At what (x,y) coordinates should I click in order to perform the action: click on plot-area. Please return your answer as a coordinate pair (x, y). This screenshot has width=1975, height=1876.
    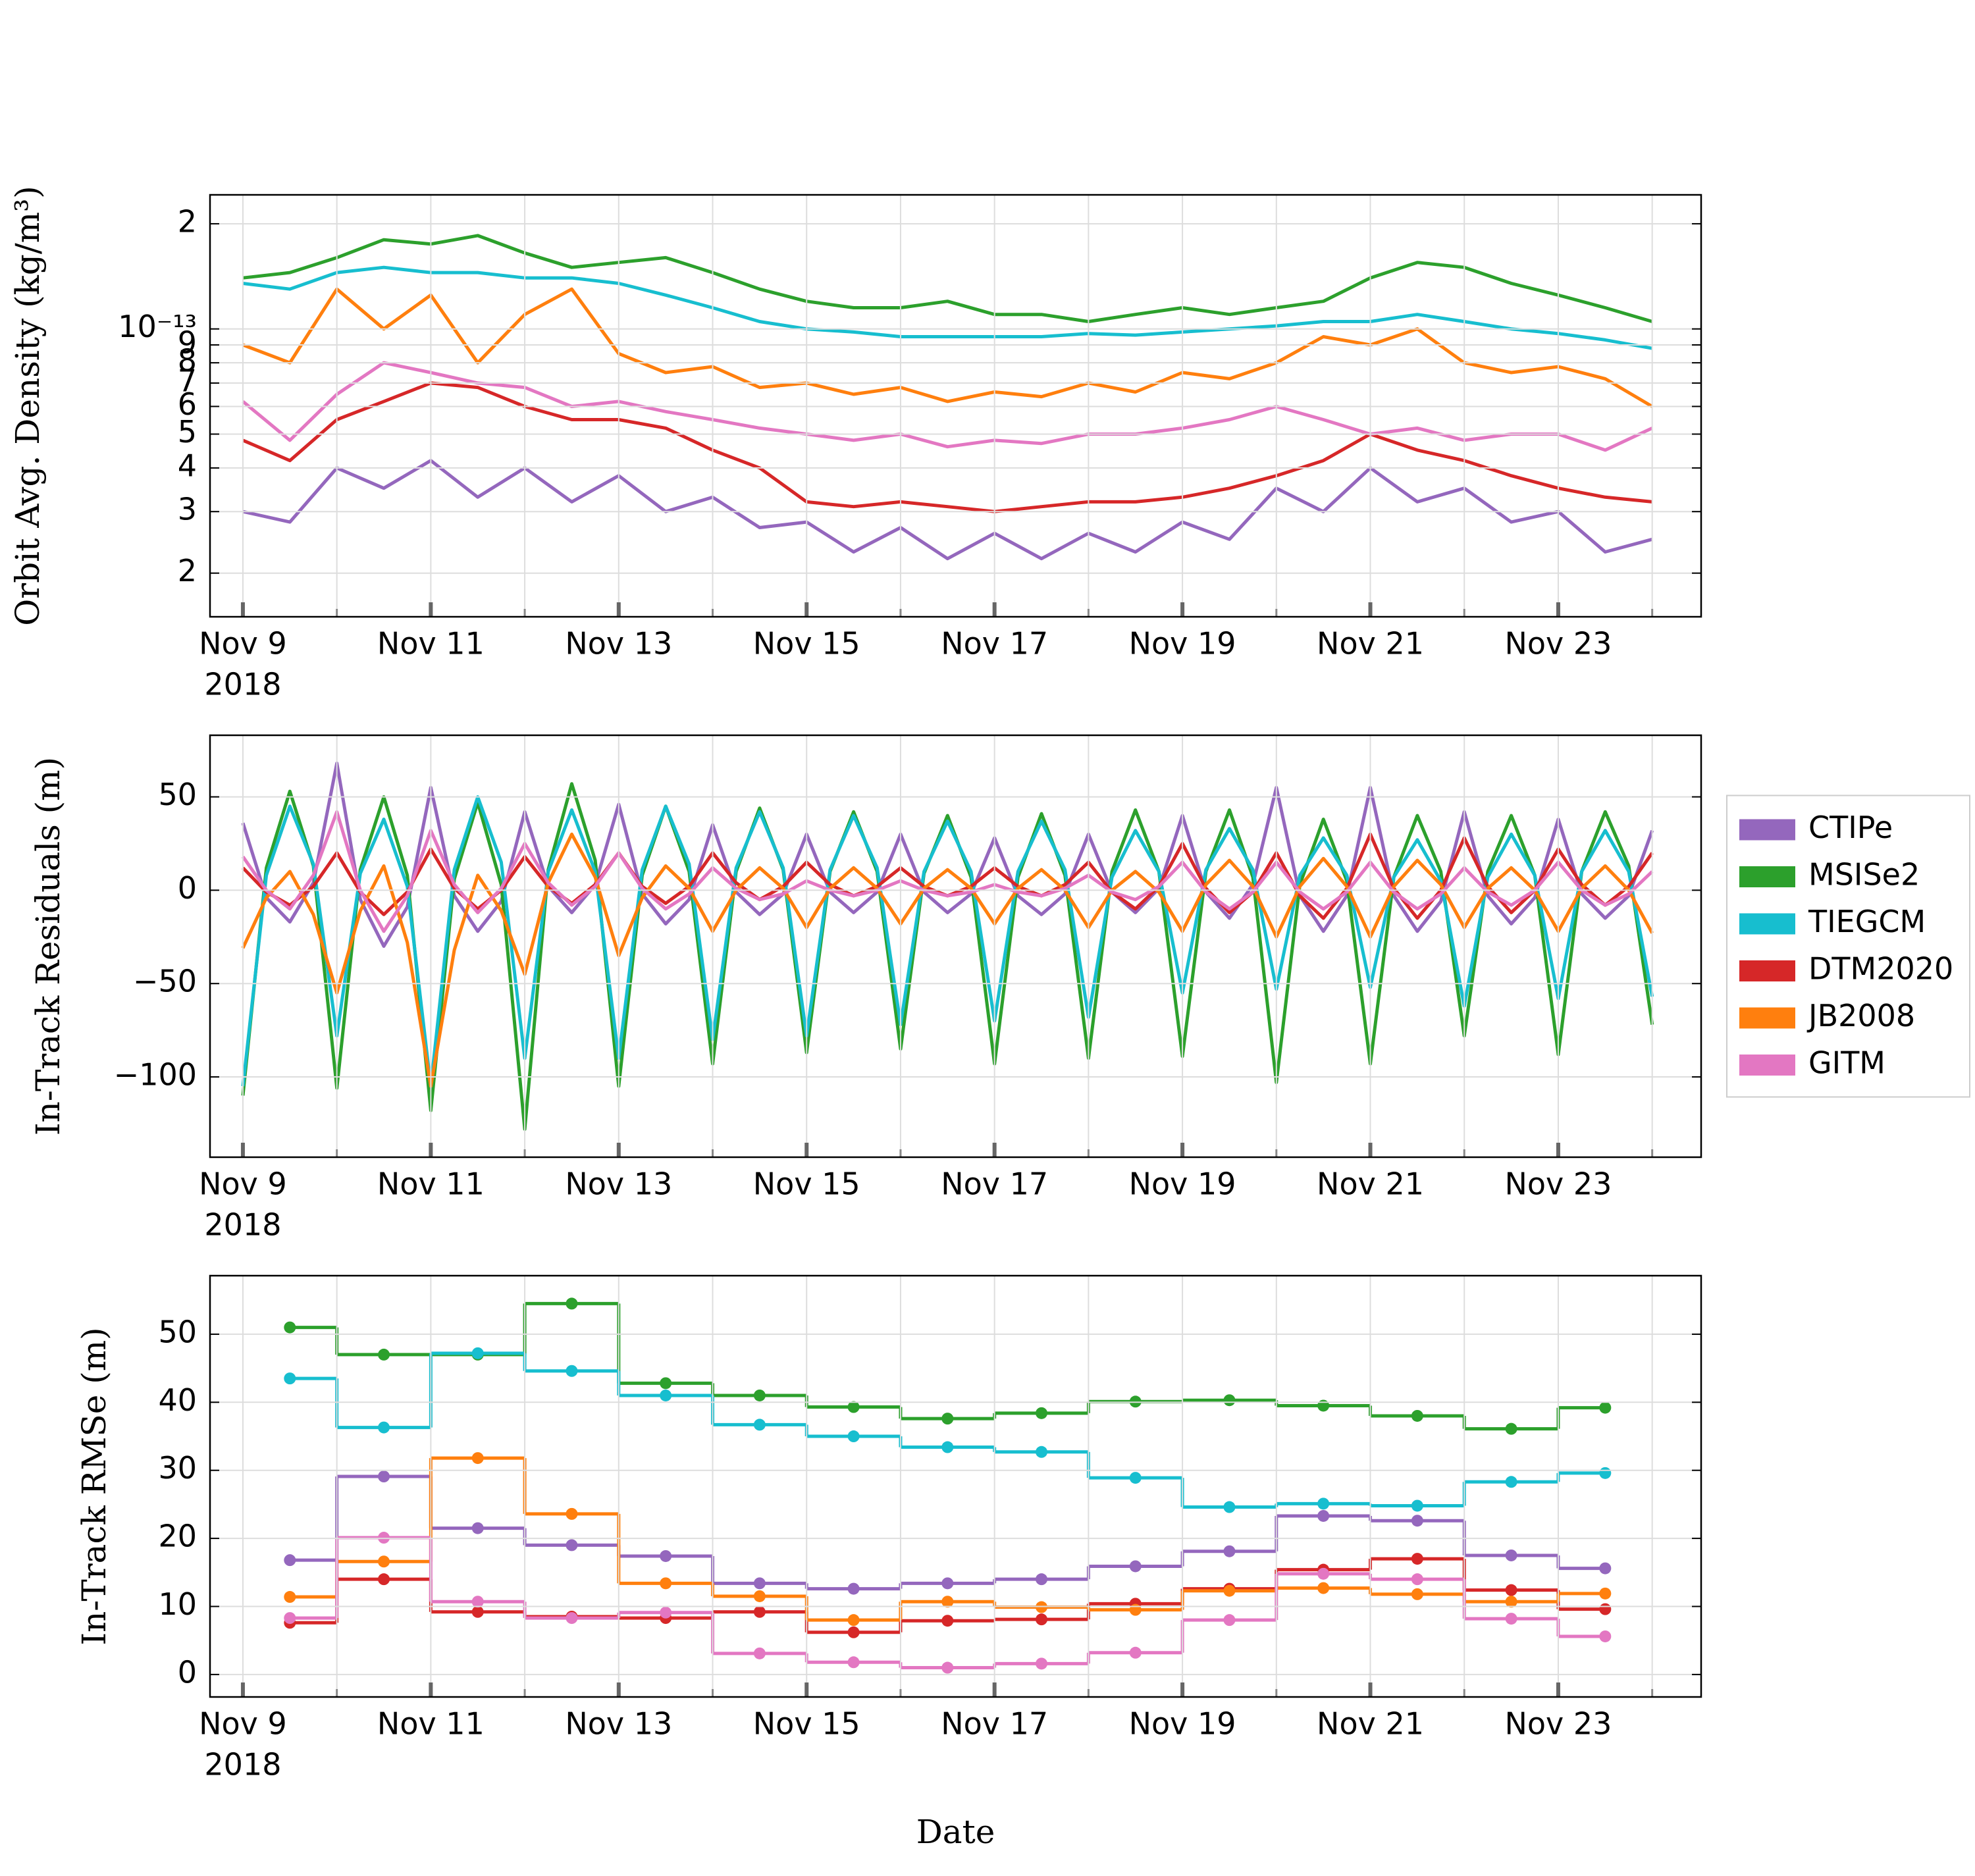
    Looking at the image, I should click on (947, 397).